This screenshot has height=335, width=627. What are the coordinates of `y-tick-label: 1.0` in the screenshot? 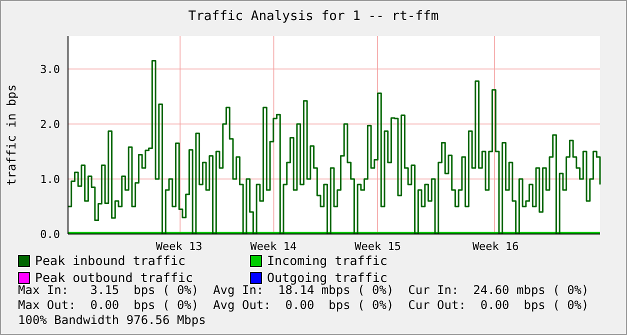 It's located at (50, 179).